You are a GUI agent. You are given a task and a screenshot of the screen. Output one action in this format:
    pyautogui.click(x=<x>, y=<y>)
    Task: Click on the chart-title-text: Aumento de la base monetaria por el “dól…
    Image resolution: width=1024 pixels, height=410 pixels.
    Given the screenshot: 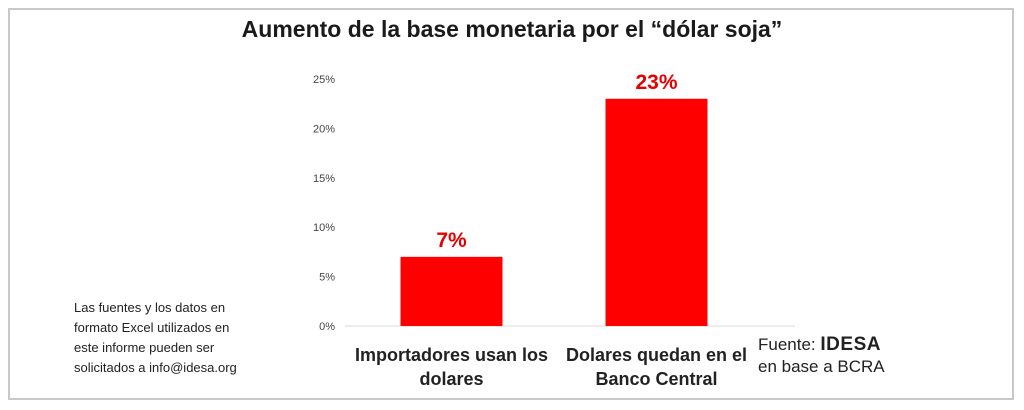 What is the action you would take?
    pyautogui.click(x=512, y=29)
    